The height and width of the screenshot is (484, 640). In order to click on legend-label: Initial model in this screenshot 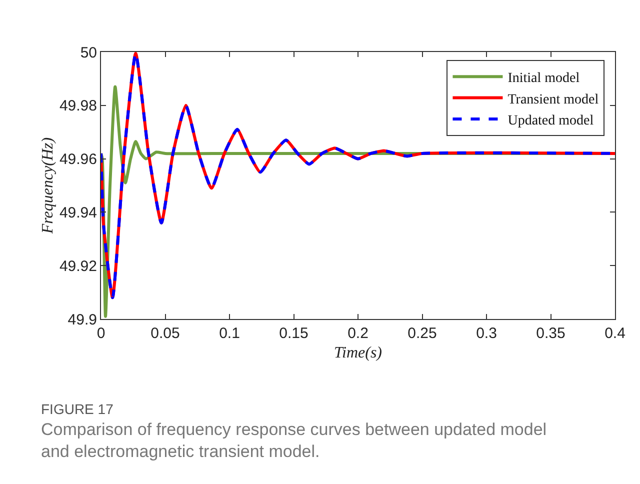, I will do `click(544, 78)`.